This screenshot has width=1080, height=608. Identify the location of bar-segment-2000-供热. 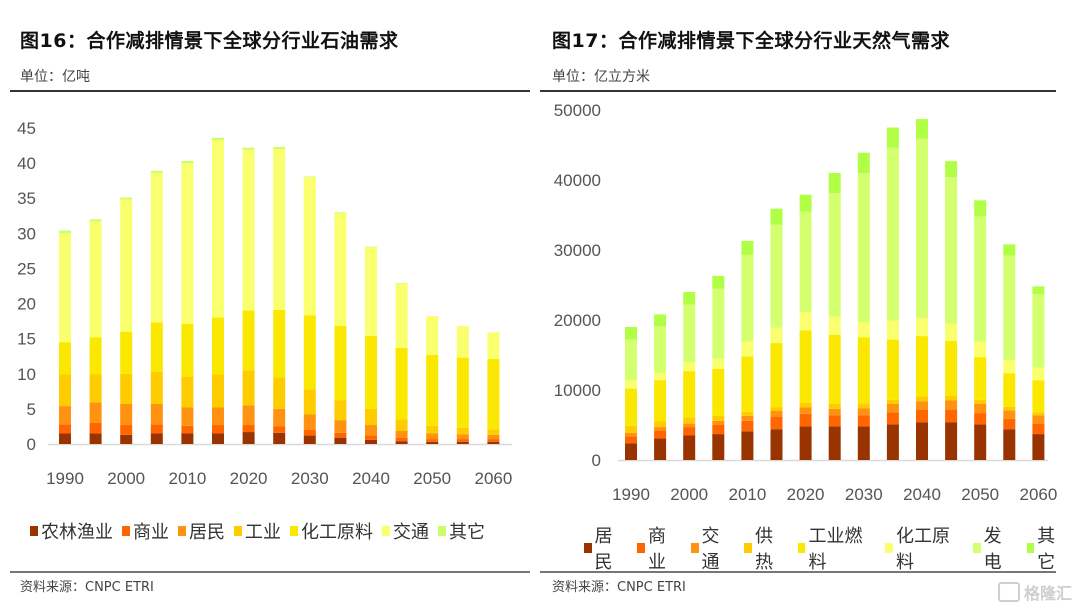
(689, 420).